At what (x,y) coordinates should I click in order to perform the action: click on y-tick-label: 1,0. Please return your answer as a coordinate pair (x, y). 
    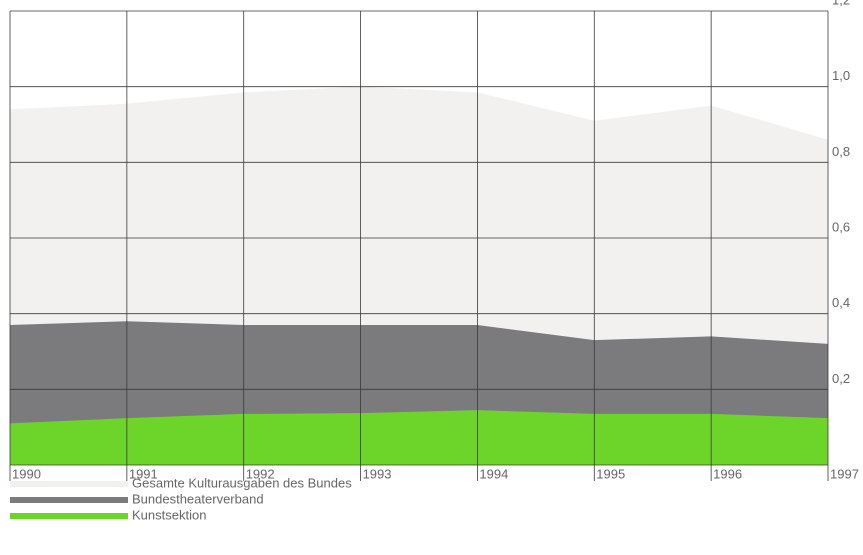
    Looking at the image, I should click on (841, 75).